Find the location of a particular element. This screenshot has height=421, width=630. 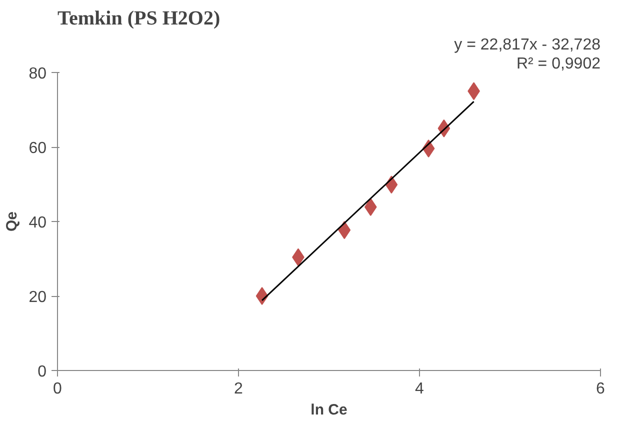

y-tick-label: 80 is located at coordinates (37, 74).